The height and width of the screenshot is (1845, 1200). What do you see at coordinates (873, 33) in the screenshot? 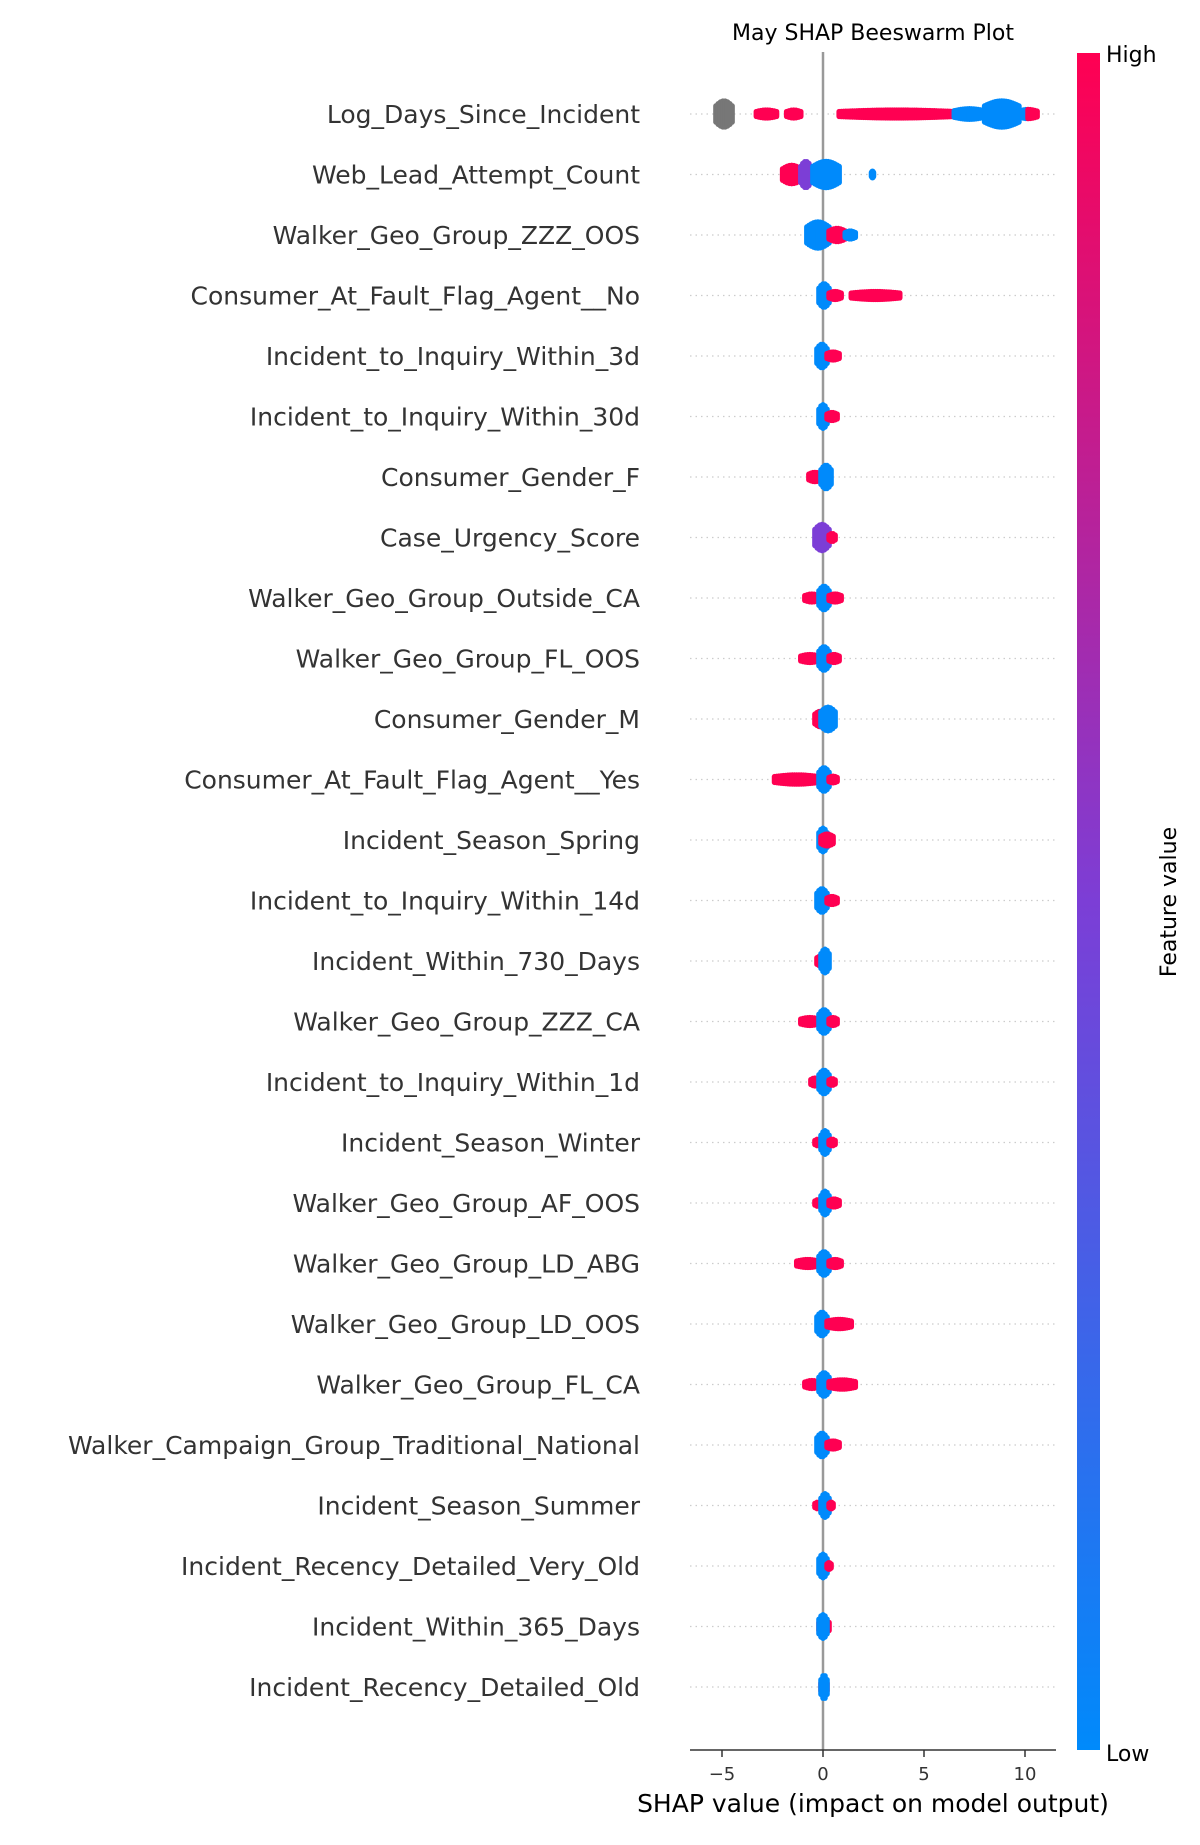
I see `chart-title: May SHAP Beeswarm Plot` at bounding box center [873, 33].